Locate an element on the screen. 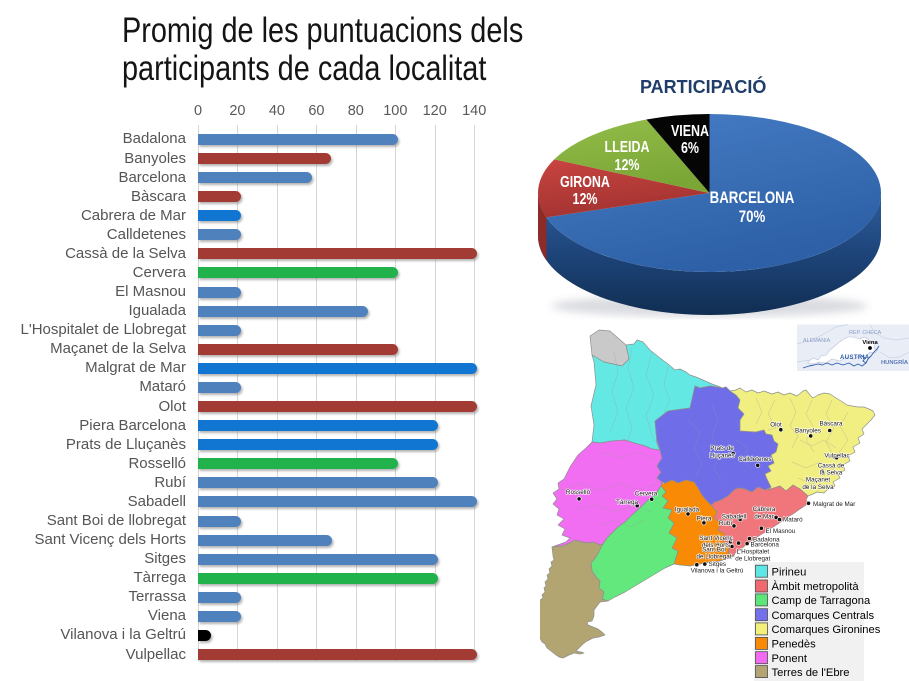  svg-text: GIRONA is located at coordinates (585, 183).